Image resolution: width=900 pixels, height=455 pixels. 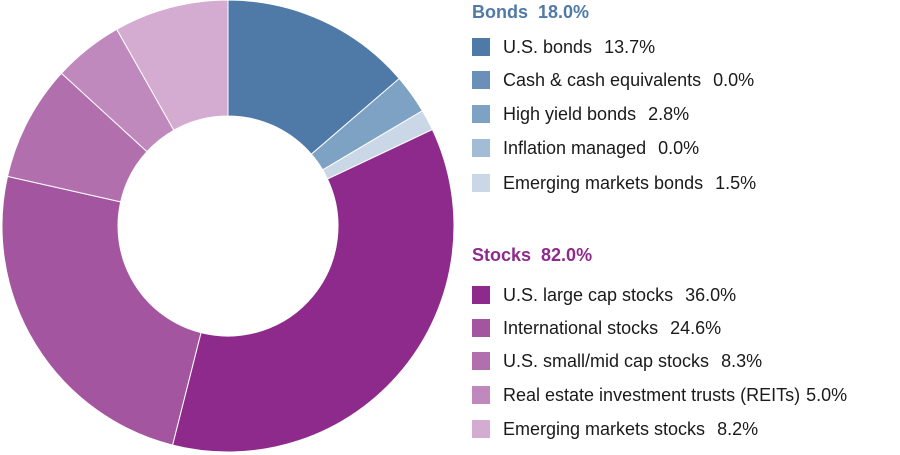 I want to click on legend-item: U.S. bonds 13.7%, so click(x=563, y=47).